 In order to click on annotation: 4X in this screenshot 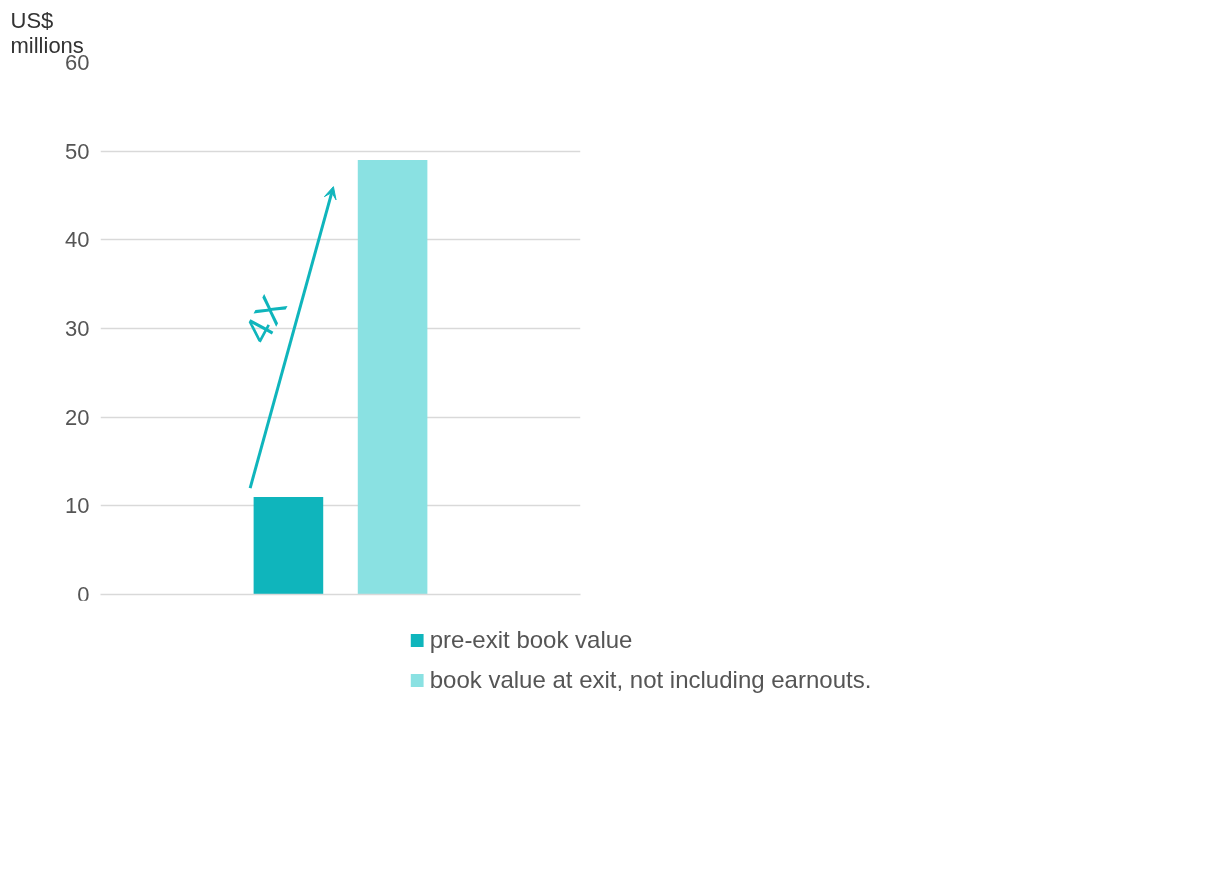, I will do `click(265, 319)`.